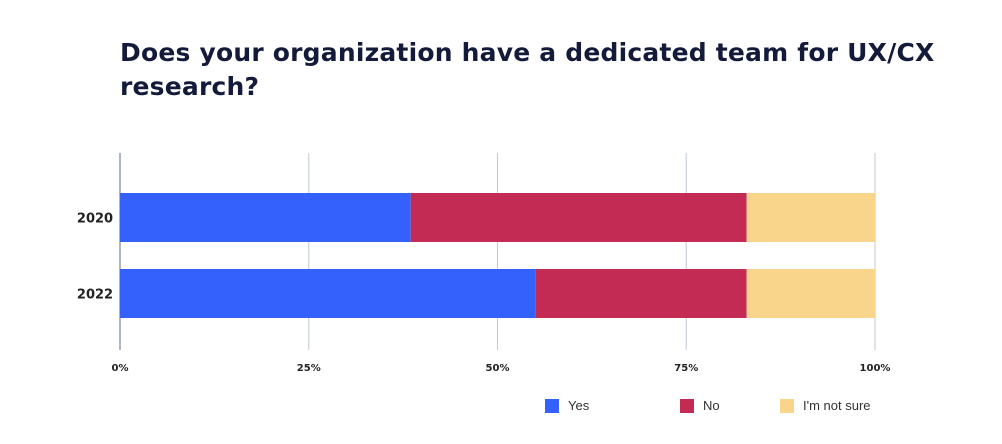  What do you see at coordinates (95, 257) in the screenshot?
I see `y-axis-labels: 2020 2022` at bounding box center [95, 257].